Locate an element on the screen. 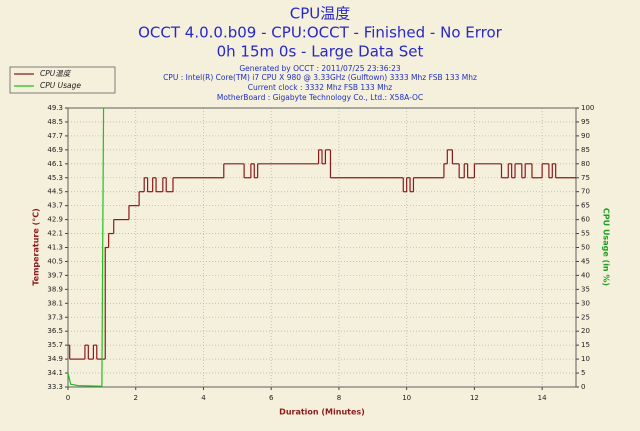 Image resolution: width=640 pixels, height=431 pixels. y-tick-label: 42.9 is located at coordinates (55, 220).